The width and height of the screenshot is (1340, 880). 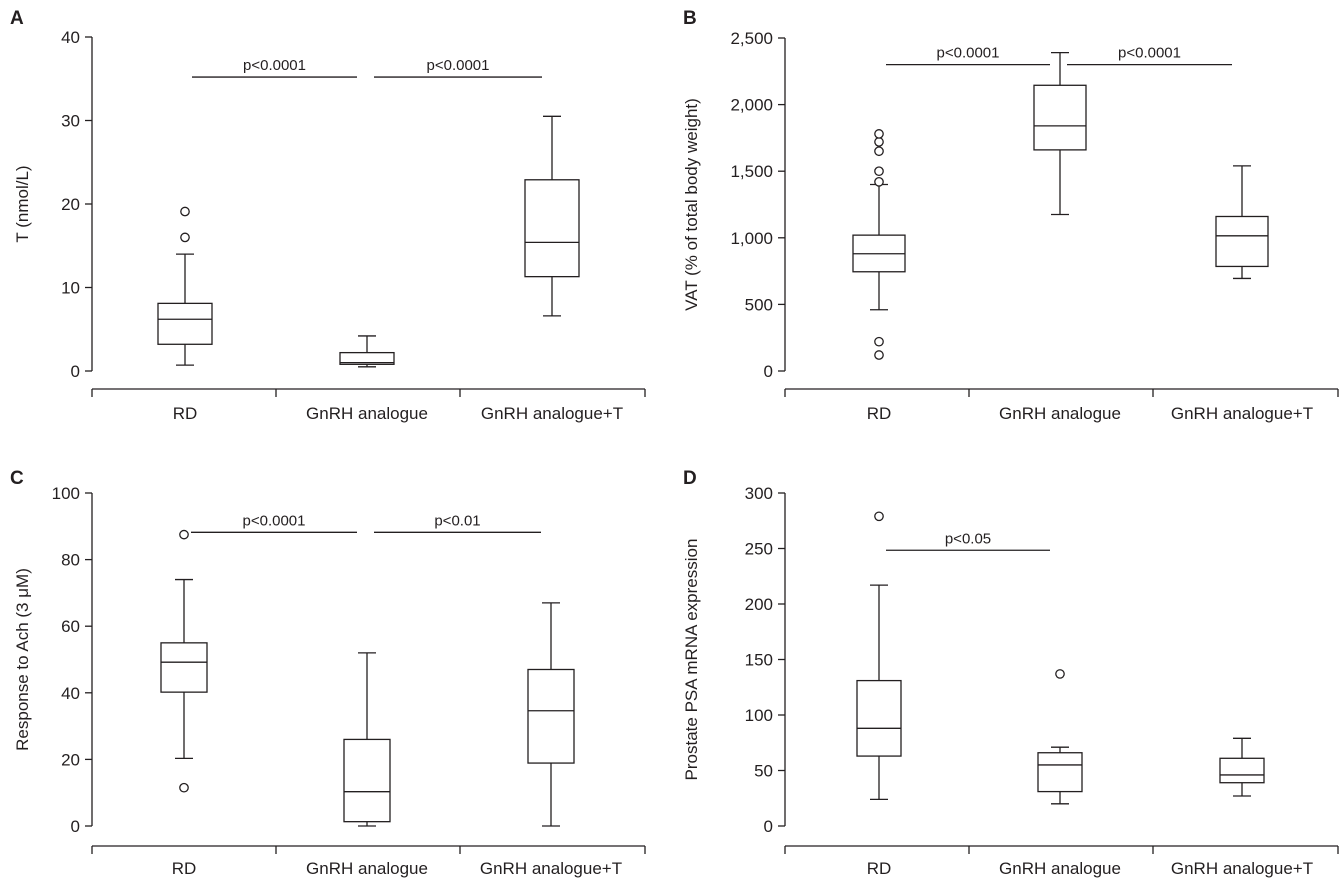 I want to click on y-axis-label: Prostate PSA mRNA expression, so click(x=691, y=660).